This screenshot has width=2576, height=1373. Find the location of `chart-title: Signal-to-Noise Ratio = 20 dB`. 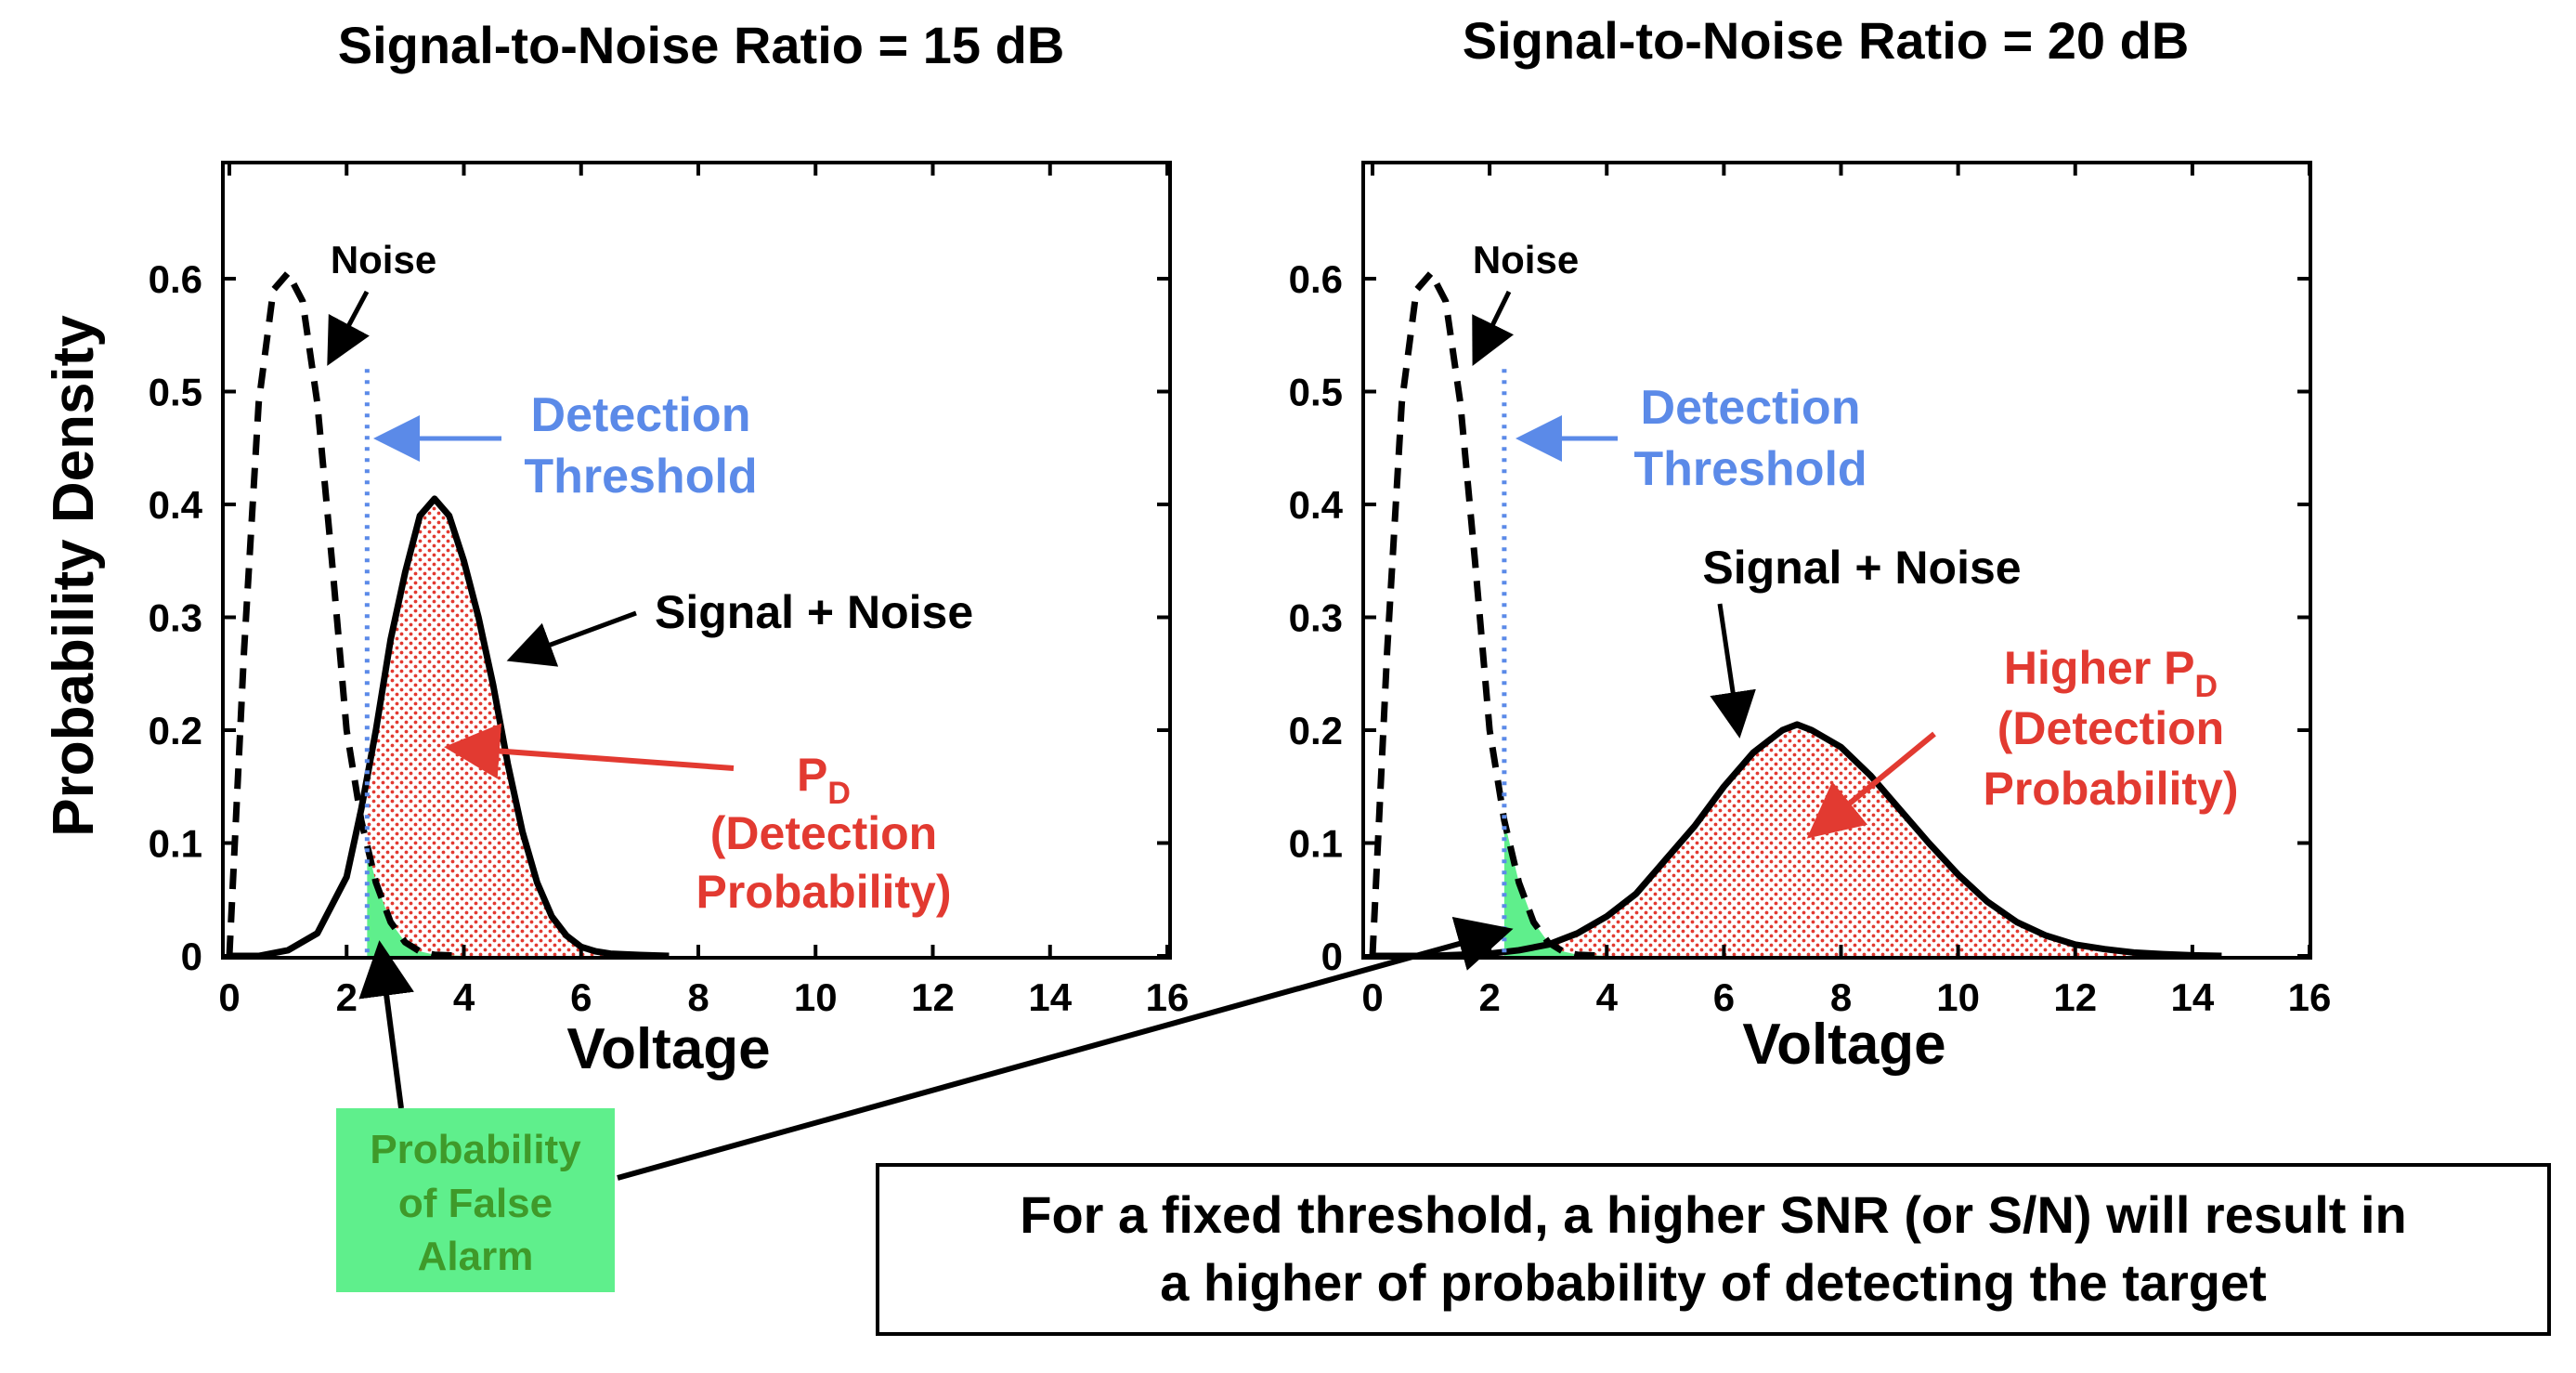

chart-title: Signal-to-Noise Ratio = 20 dB is located at coordinates (1826, 40).